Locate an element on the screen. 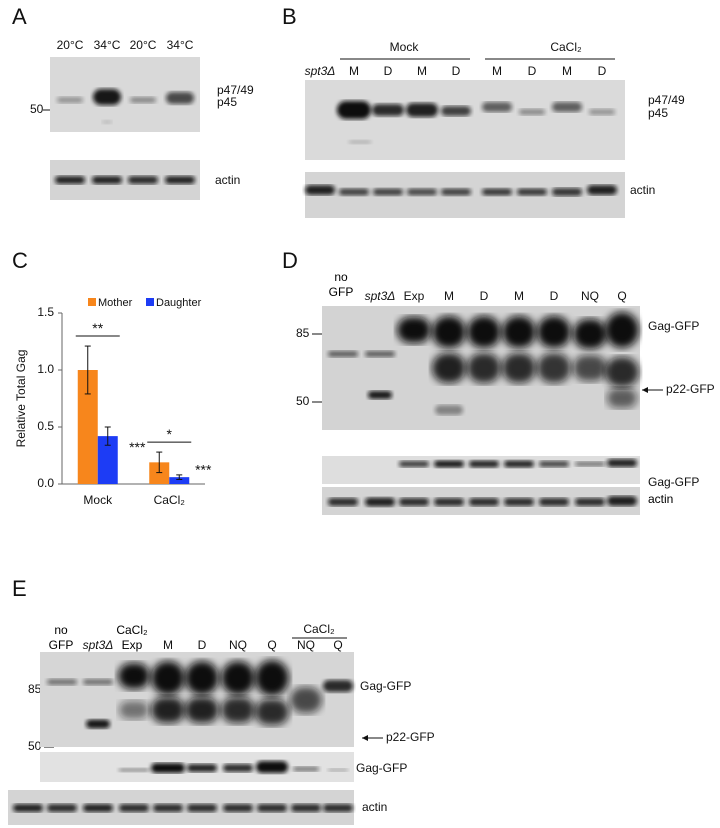  blot-membrane is located at coordinates (465, 120).